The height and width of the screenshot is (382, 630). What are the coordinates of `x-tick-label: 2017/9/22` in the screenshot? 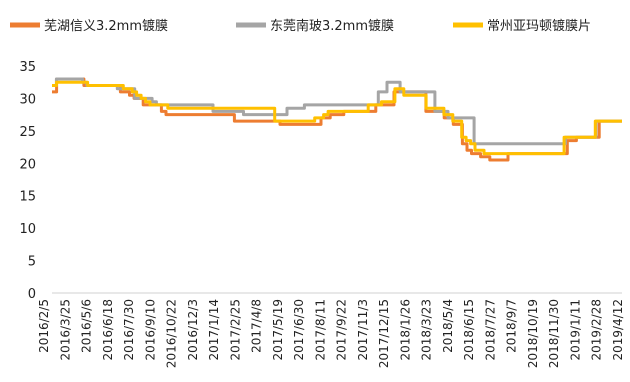 It's located at (342, 330).